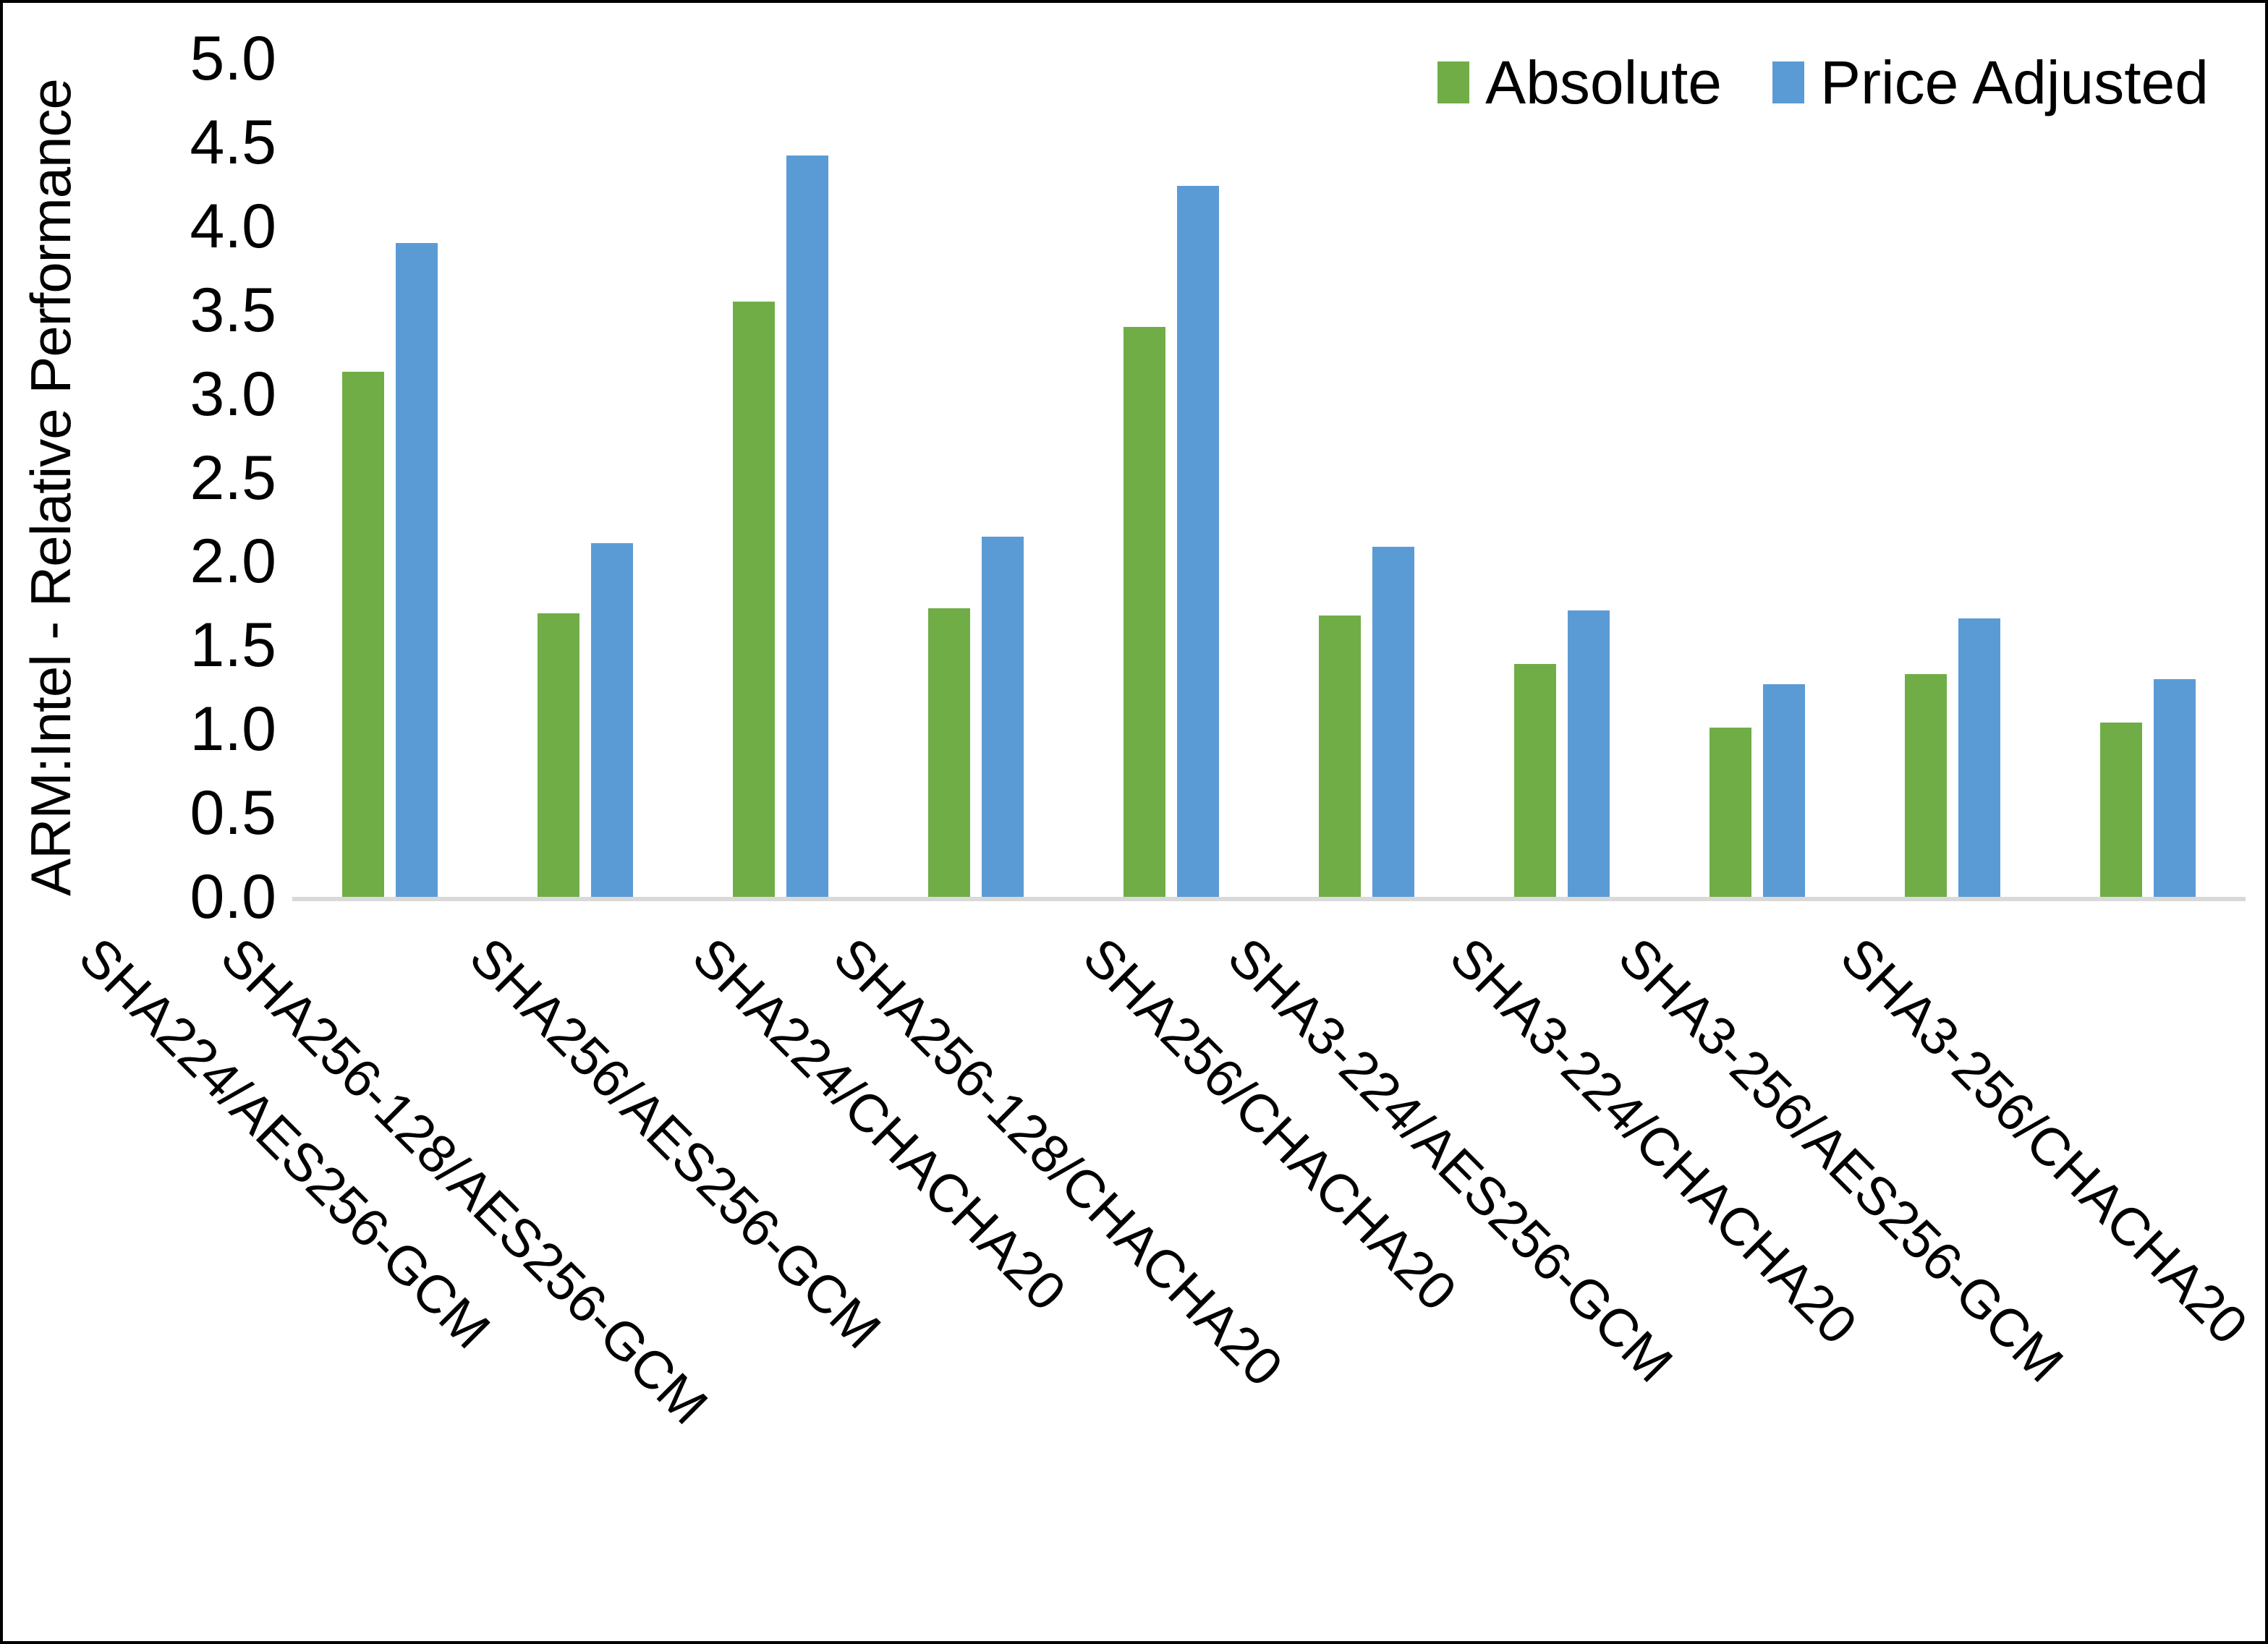 The height and width of the screenshot is (1644, 2268). I want to click on y-axis-tick-label: 4.0, so click(233, 226).